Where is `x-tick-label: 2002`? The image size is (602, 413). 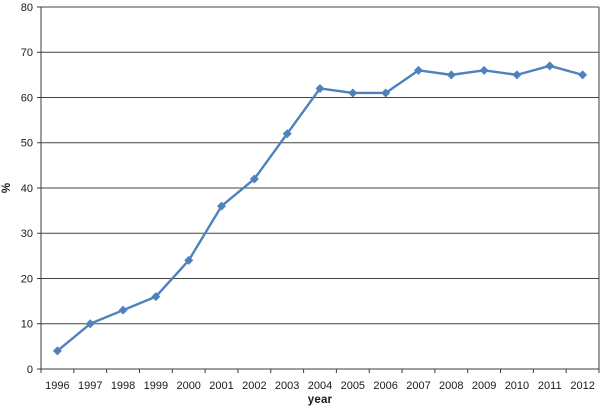 x-tick-label: 2002 is located at coordinates (254, 386).